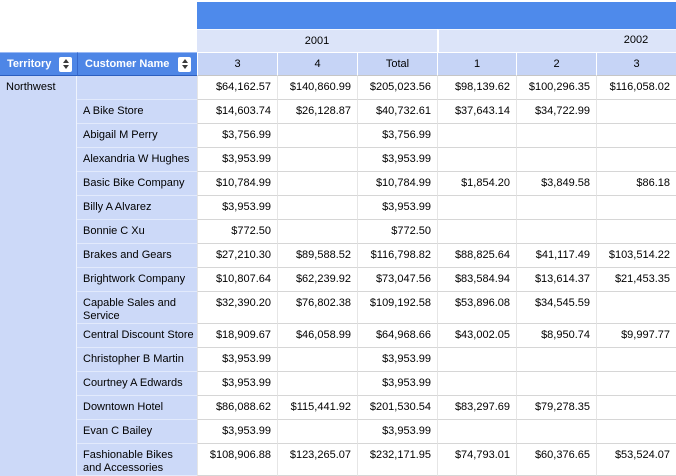  What do you see at coordinates (397, 112) in the screenshot?
I see `value-cell: $40,732.61` at bounding box center [397, 112].